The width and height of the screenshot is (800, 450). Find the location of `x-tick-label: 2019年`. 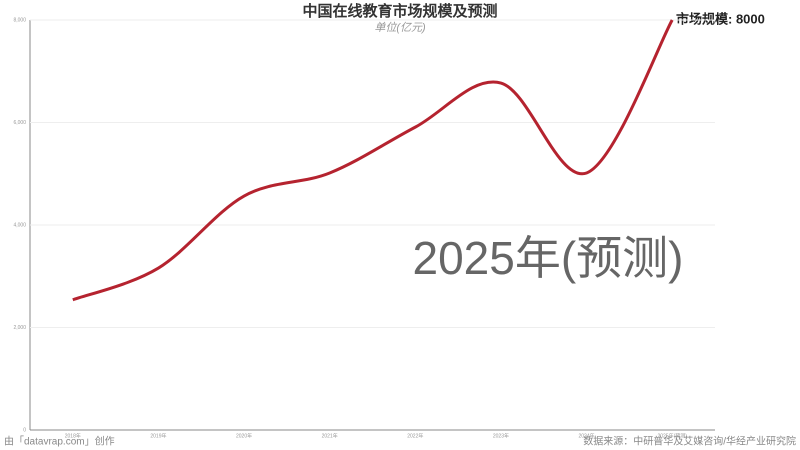

x-tick-label: 2019年 is located at coordinates (158, 435).